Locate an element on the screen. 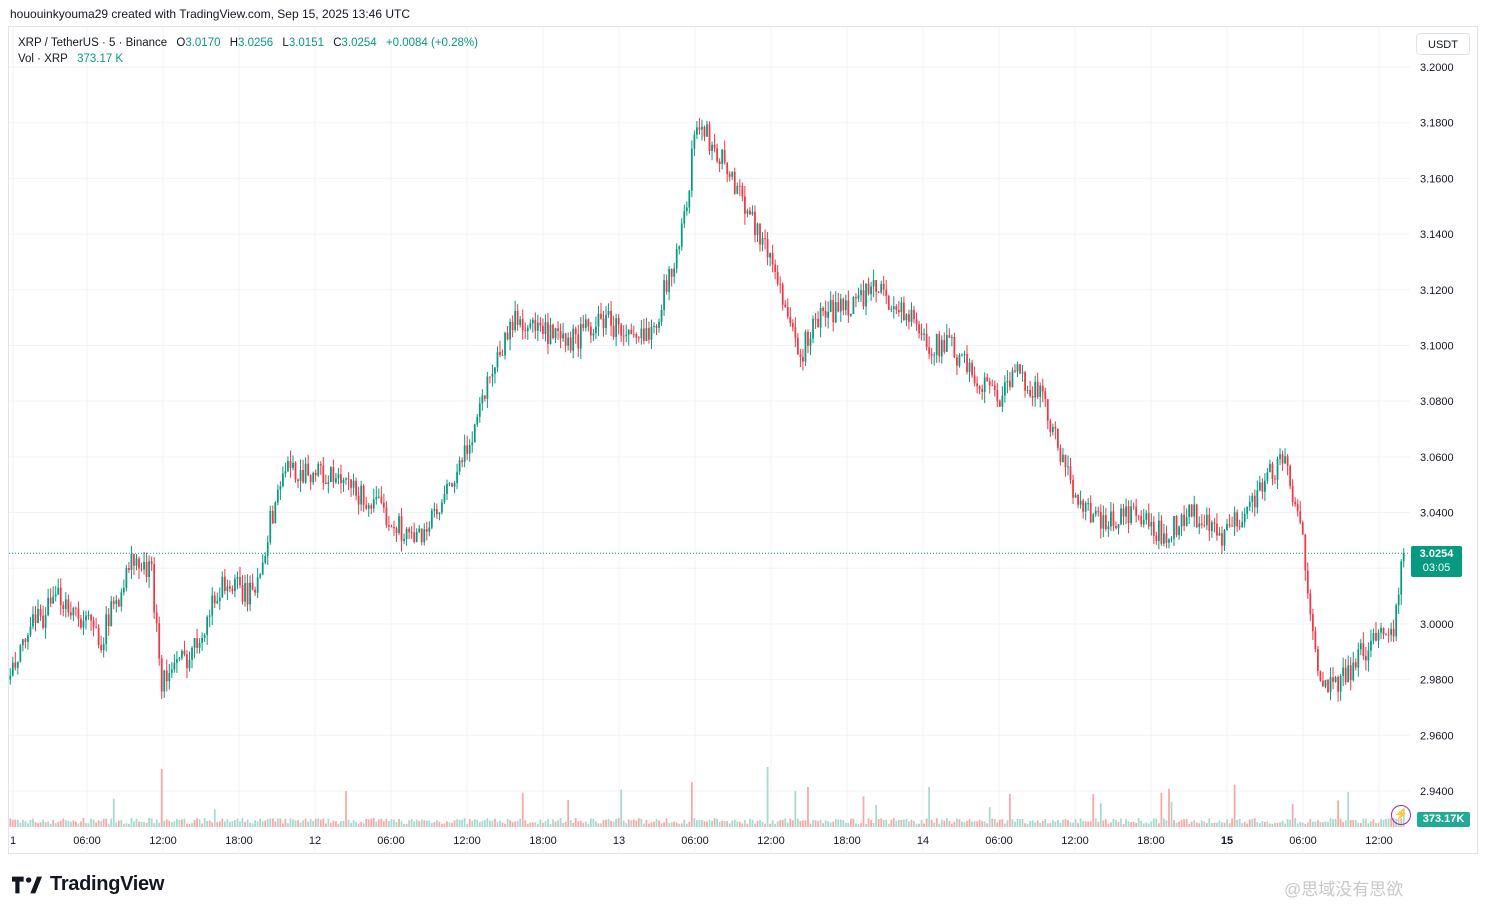 This screenshot has width=1486, height=915. x-axis-tick-label: 14 is located at coordinates (923, 841).